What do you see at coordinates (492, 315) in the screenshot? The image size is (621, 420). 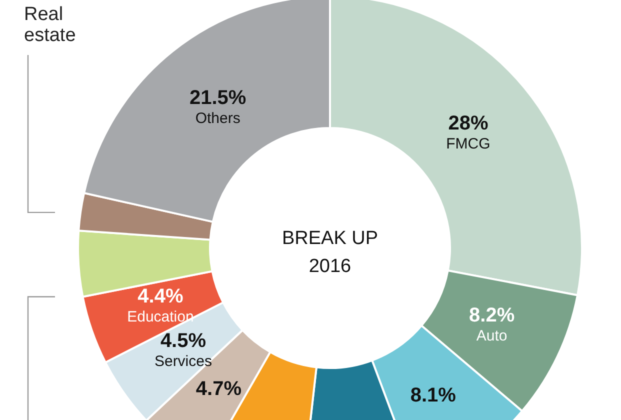 I see `data-label: 8.2%` at bounding box center [492, 315].